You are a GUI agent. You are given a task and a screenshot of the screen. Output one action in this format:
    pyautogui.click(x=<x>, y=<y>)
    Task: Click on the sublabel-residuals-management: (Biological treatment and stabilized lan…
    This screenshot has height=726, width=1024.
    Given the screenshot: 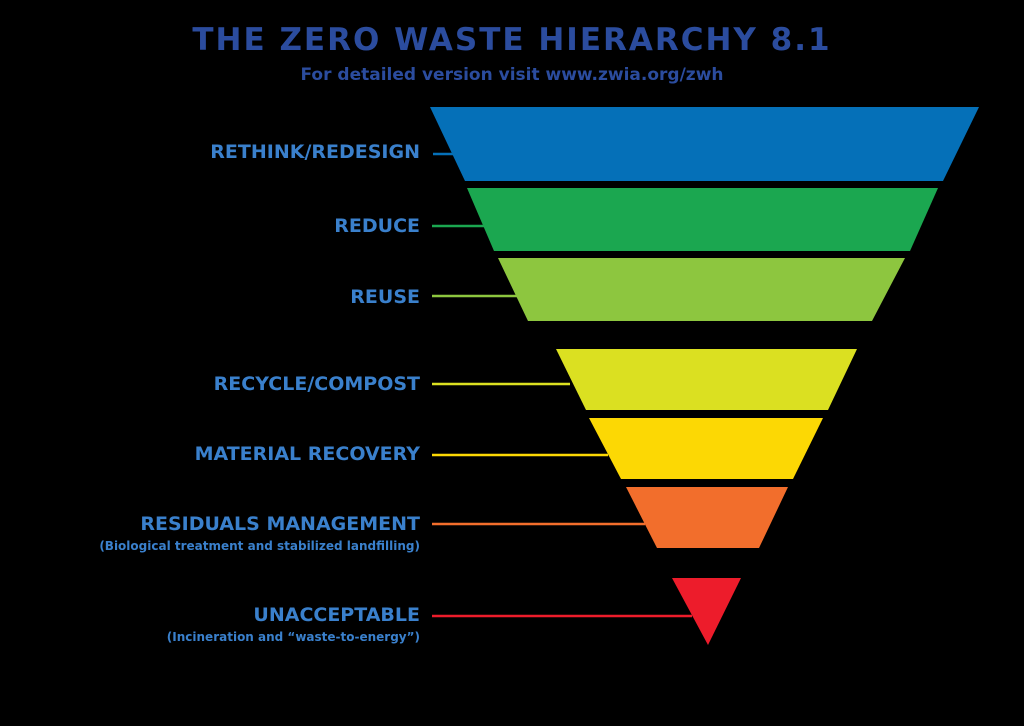 What is the action you would take?
    pyautogui.click(x=259, y=546)
    